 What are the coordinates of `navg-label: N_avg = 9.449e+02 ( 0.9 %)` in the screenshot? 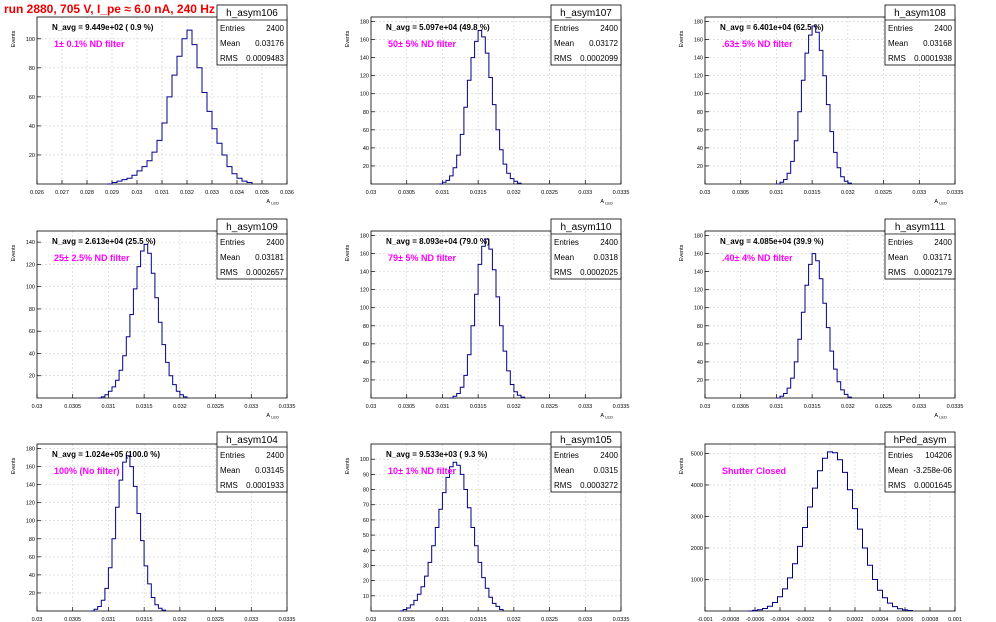 It's located at (103, 27).